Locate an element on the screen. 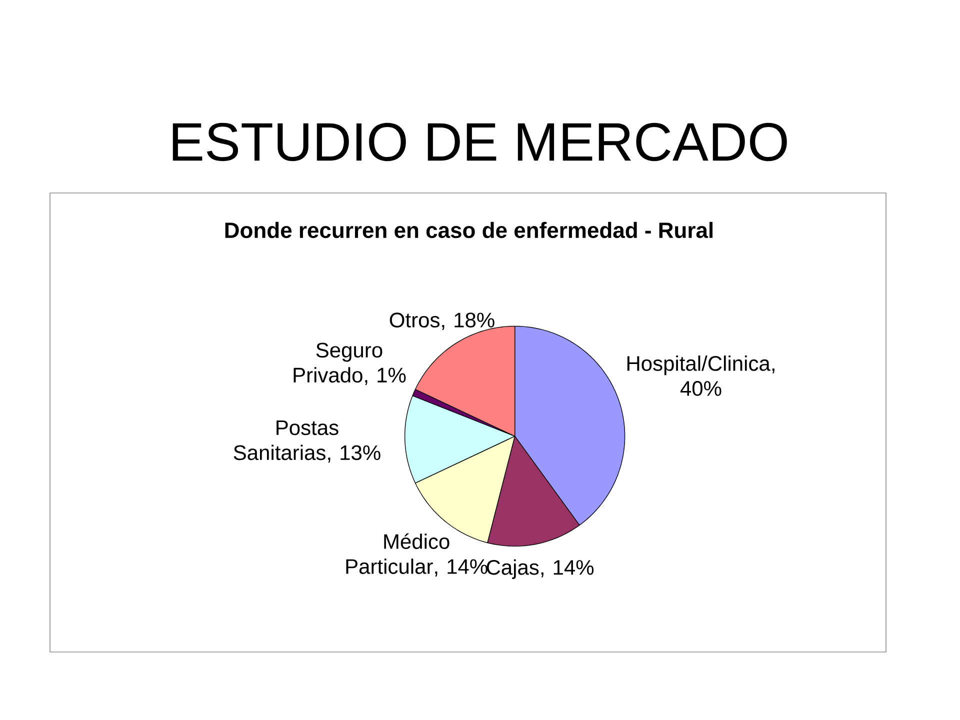  slice-label: Otros is located at coordinates (415, 320).